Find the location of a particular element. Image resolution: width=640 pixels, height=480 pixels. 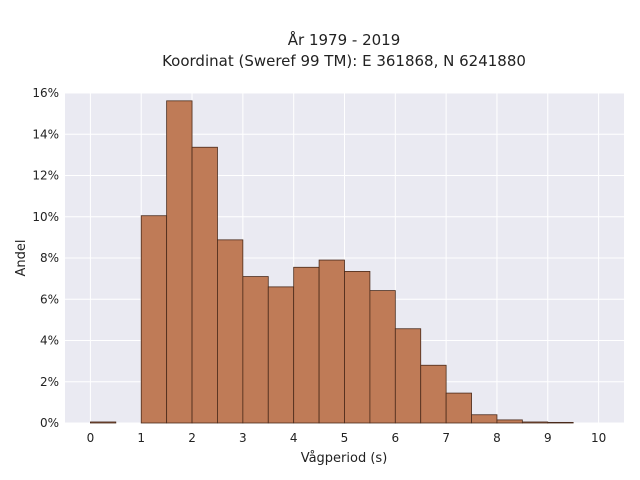

x-tick-label: 8 is located at coordinates (497, 438).